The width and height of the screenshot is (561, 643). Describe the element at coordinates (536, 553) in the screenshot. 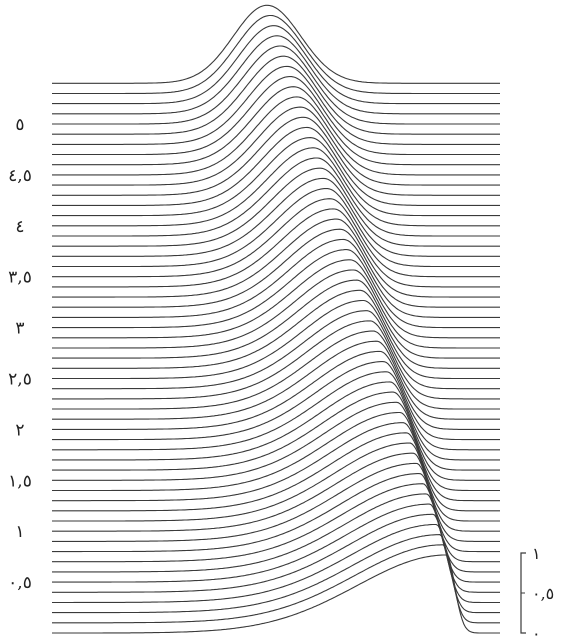

I see `amplitude-tick-label: ١` at that location.